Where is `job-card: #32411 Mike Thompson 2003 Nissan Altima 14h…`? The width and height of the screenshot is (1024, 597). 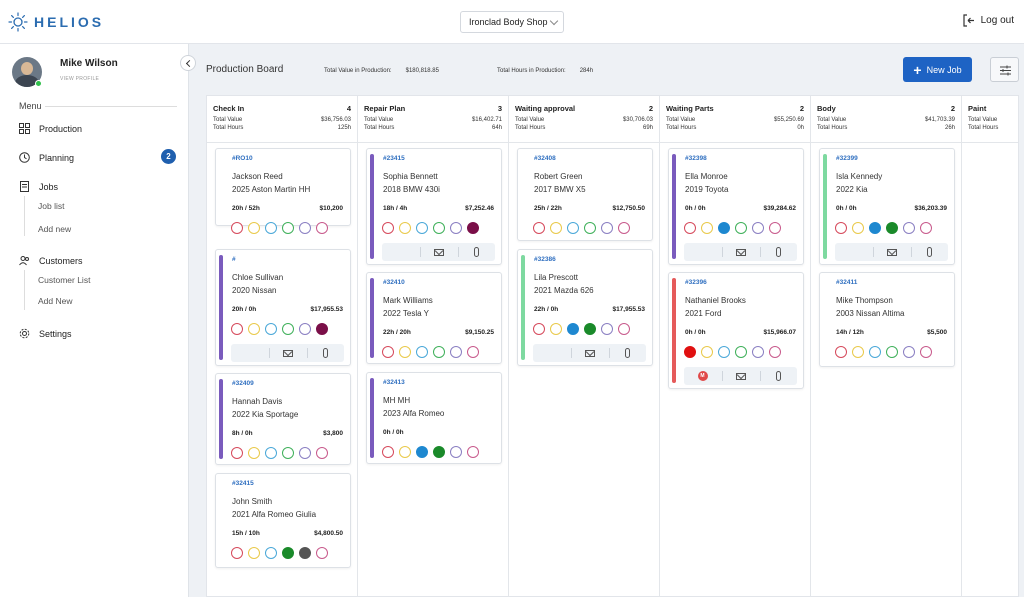 job-card: #32411 Mike Thompson 2003 Nissan Altima 14h… is located at coordinates (887, 319).